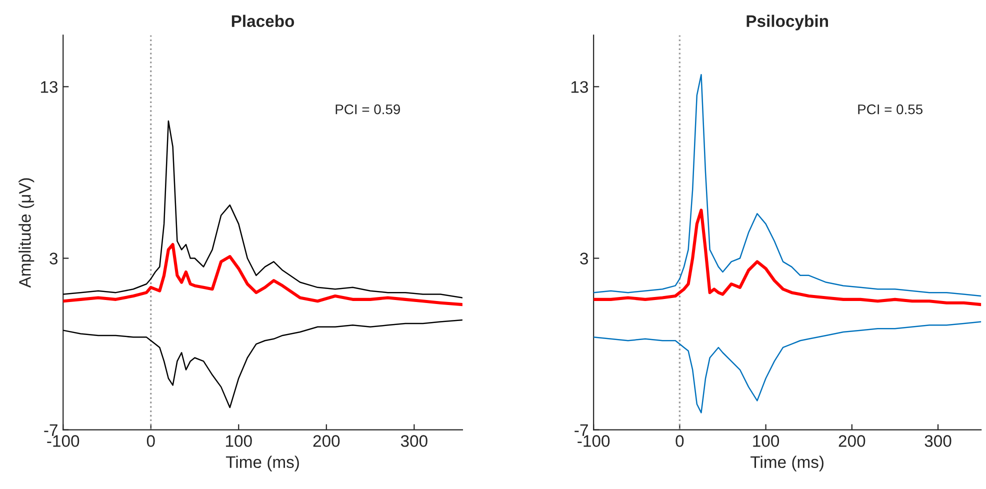  Describe the element at coordinates (890, 109) in the screenshot. I see `annotation: PCI = 0.55` at that location.